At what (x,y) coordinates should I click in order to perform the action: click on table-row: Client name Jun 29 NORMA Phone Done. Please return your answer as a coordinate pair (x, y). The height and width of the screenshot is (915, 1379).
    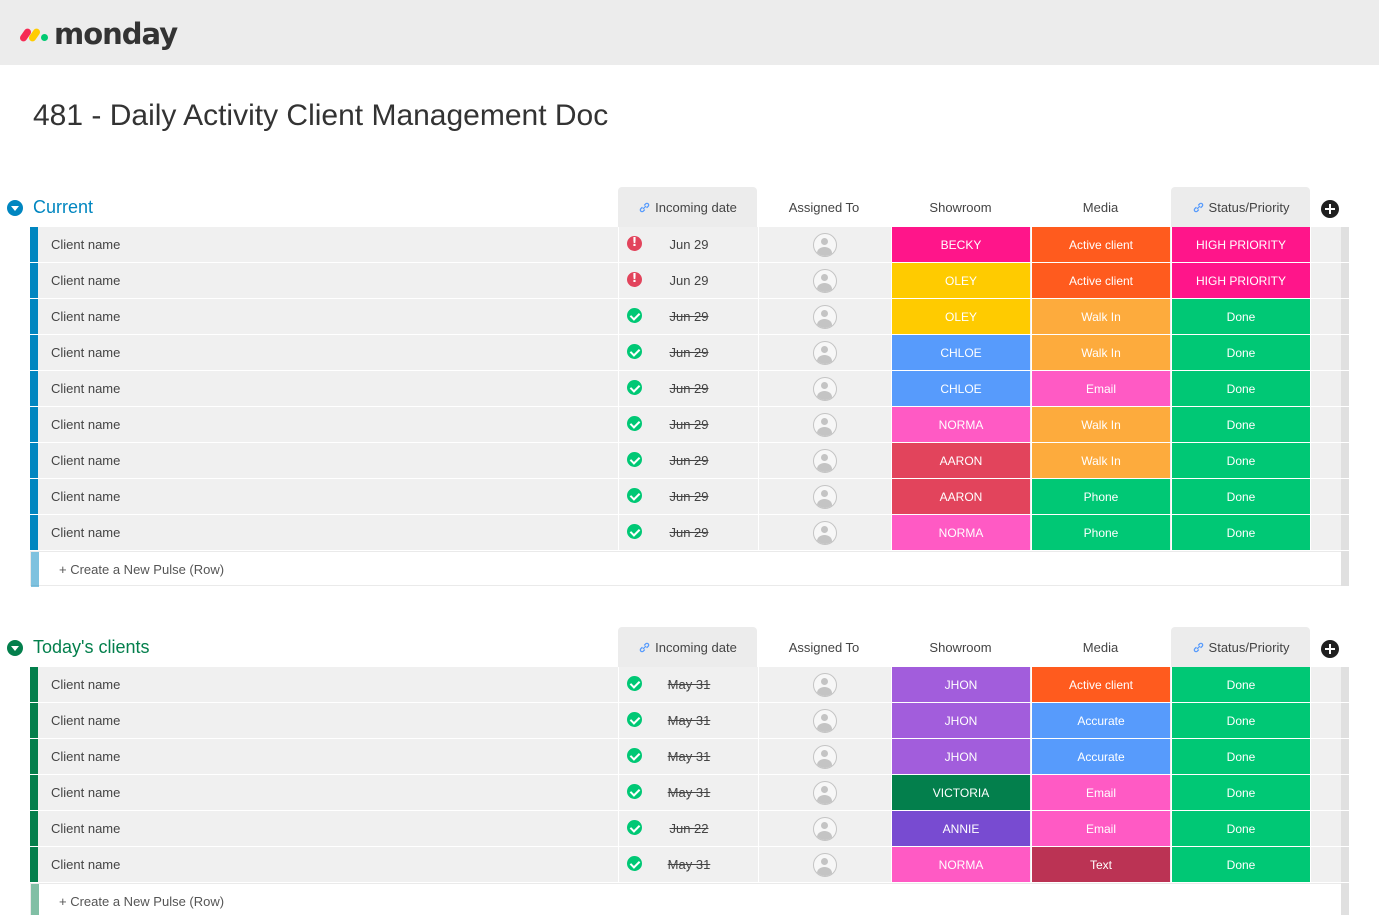
    Looking at the image, I should click on (689, 532).